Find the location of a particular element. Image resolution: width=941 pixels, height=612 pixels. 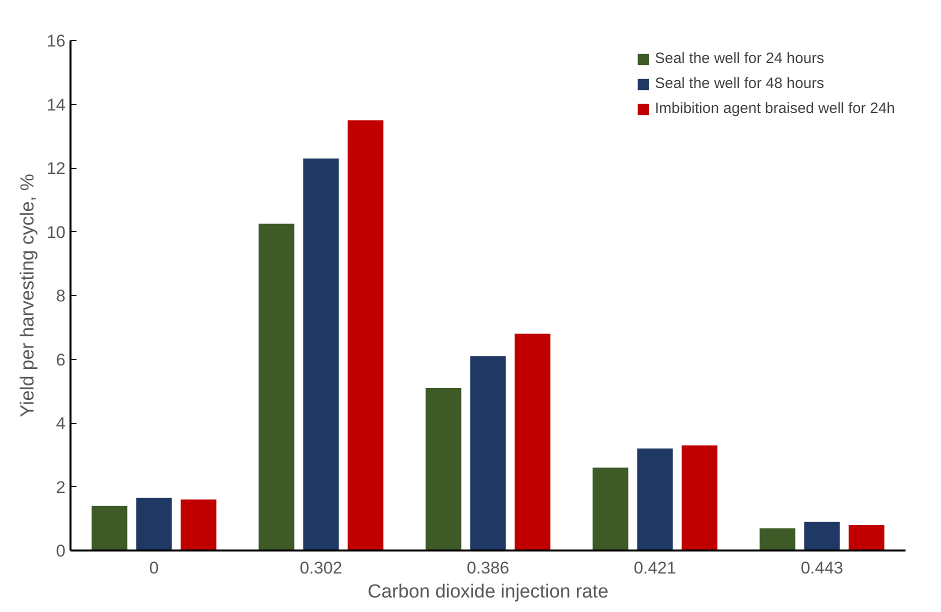

x-axis-title: Carbon dioxide injection rate is located at coordinates (488, 592).